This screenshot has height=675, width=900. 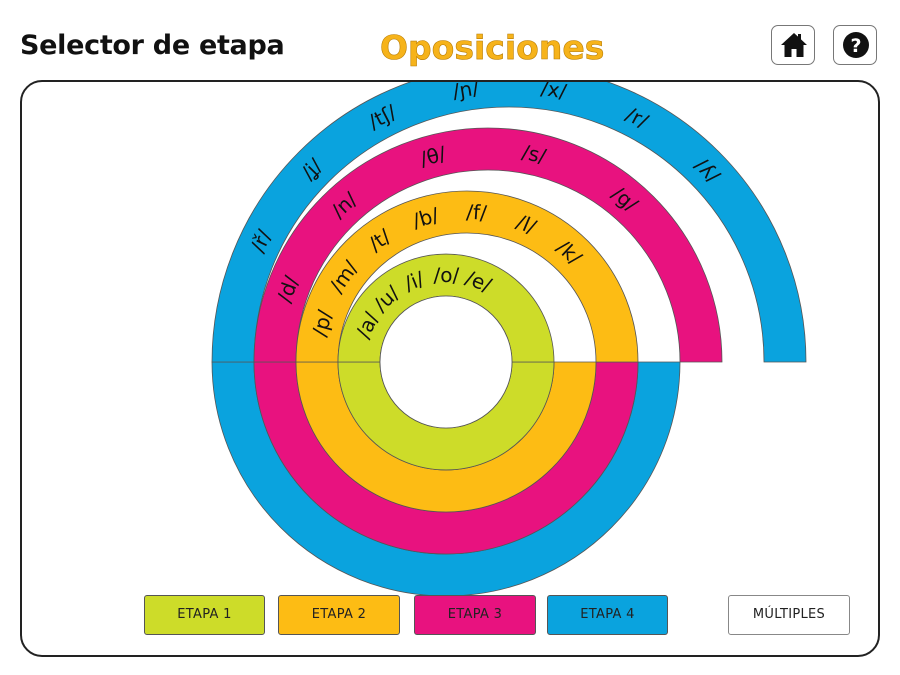 What do you see at coordinates (466, 92) in the screenshot?
I see `phoneme-label: /ɲ/` at bounding box center [466, 92].